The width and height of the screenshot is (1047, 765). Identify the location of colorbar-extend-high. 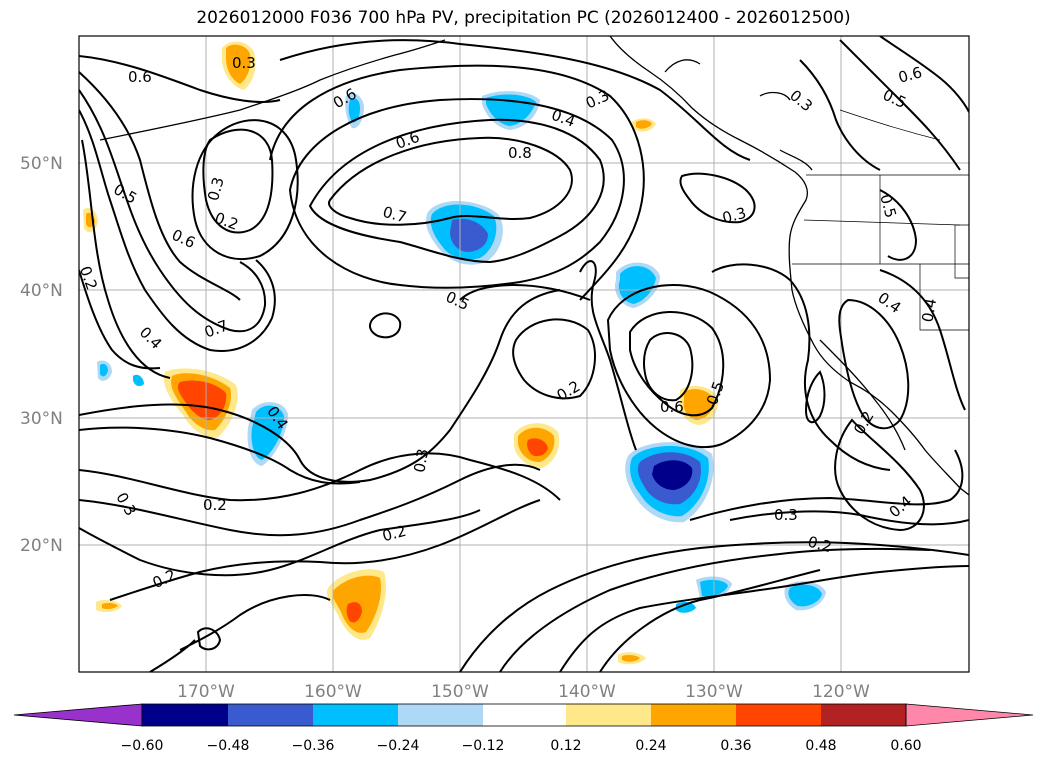
(969, 715).